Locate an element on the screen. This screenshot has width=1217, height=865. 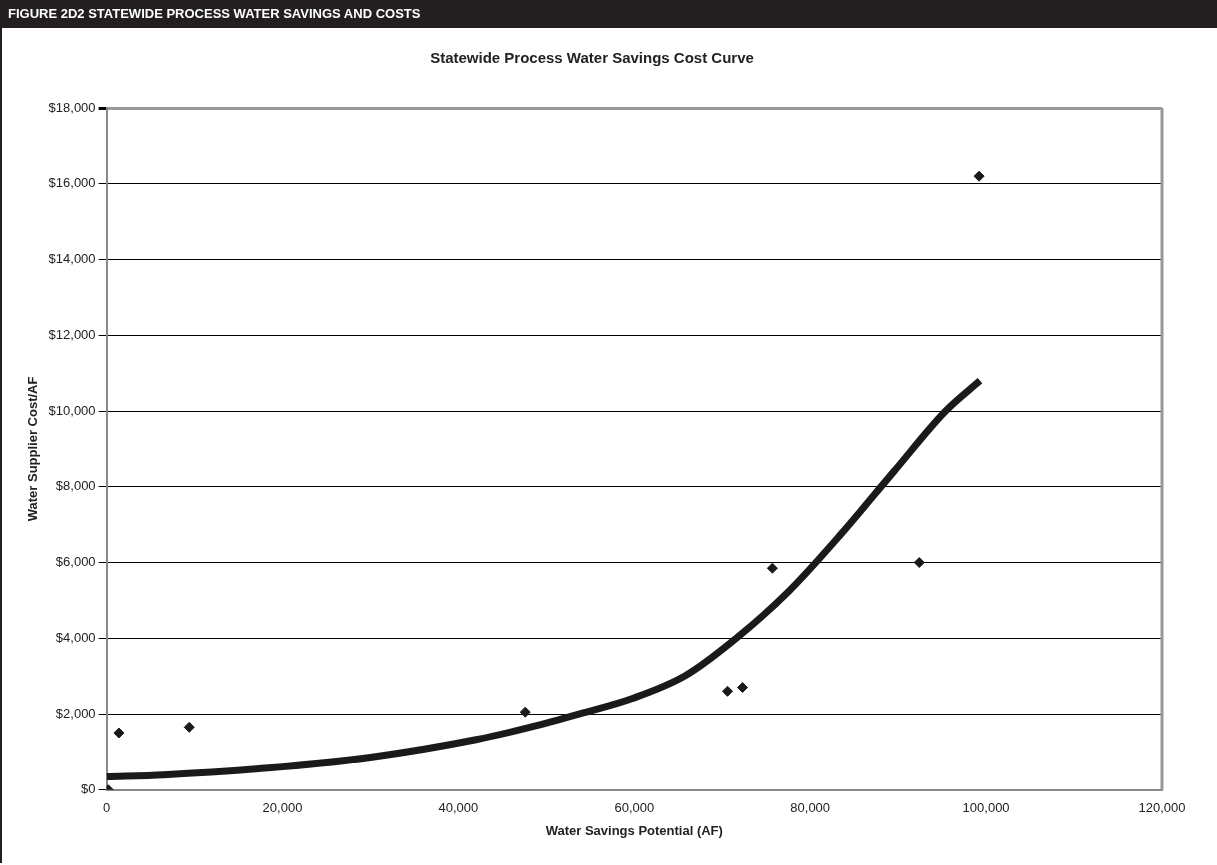
chart-subtitle: Statewide Process Water Savings Cost Curve is located at coordinates (592, 58).